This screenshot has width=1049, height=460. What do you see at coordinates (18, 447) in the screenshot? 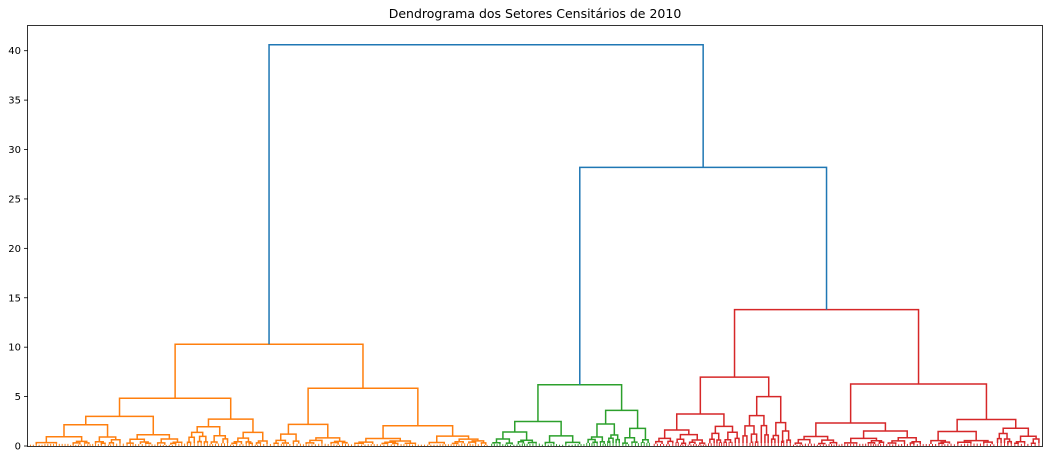
I see `y-tick-label: 0` at bounding box center [18, 447].